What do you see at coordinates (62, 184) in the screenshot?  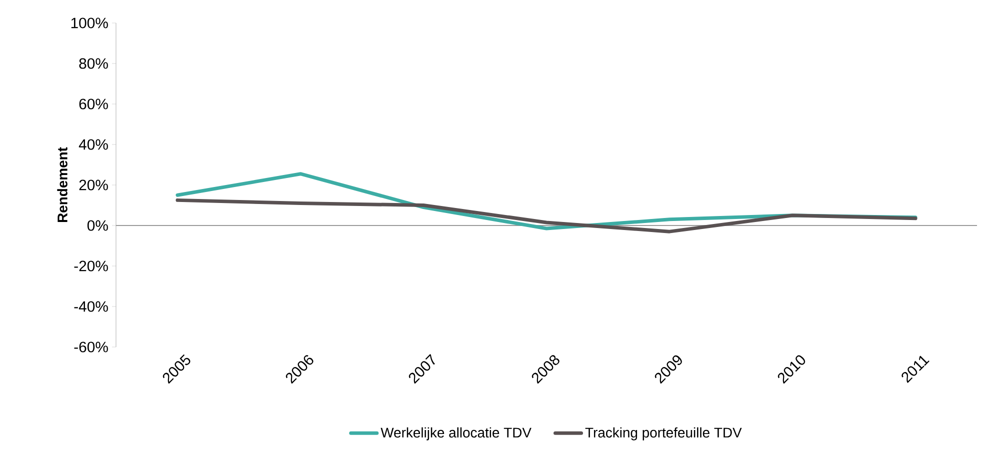 I see `y-axis-title: Rendement` at bounding box center [62, 184].